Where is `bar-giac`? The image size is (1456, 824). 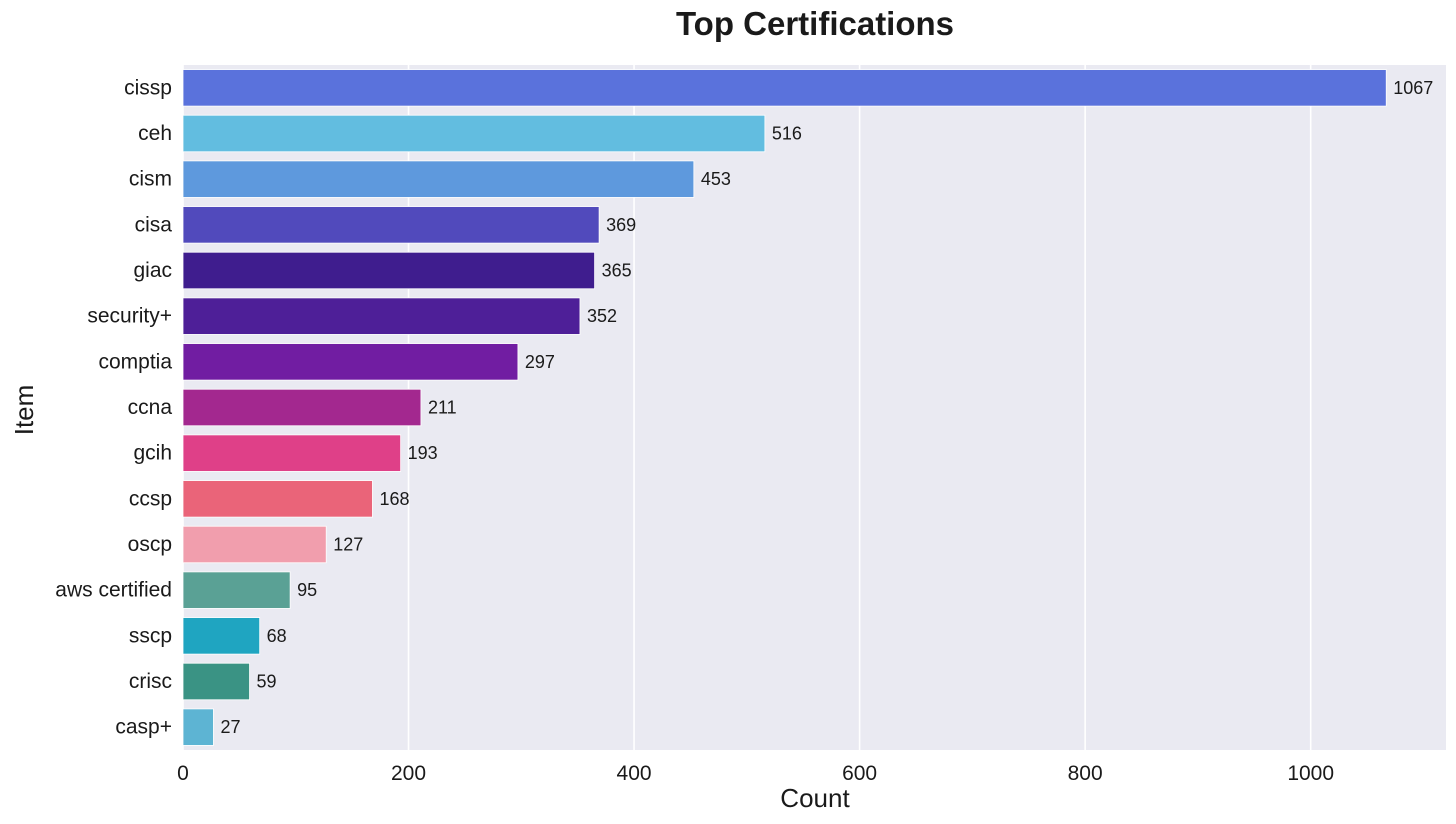 bar-giac is located at coordinates (389, 270).